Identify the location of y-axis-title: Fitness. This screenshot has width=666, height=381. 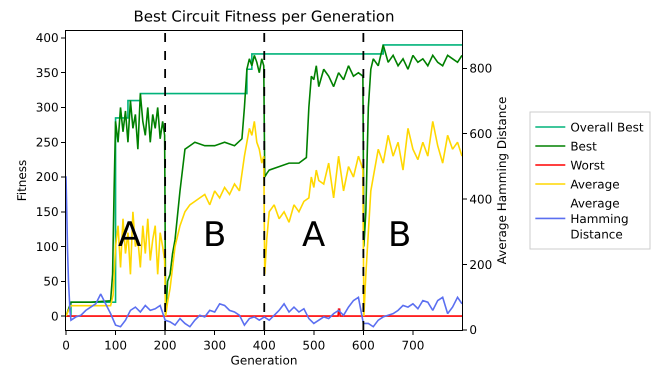
(21, 181).